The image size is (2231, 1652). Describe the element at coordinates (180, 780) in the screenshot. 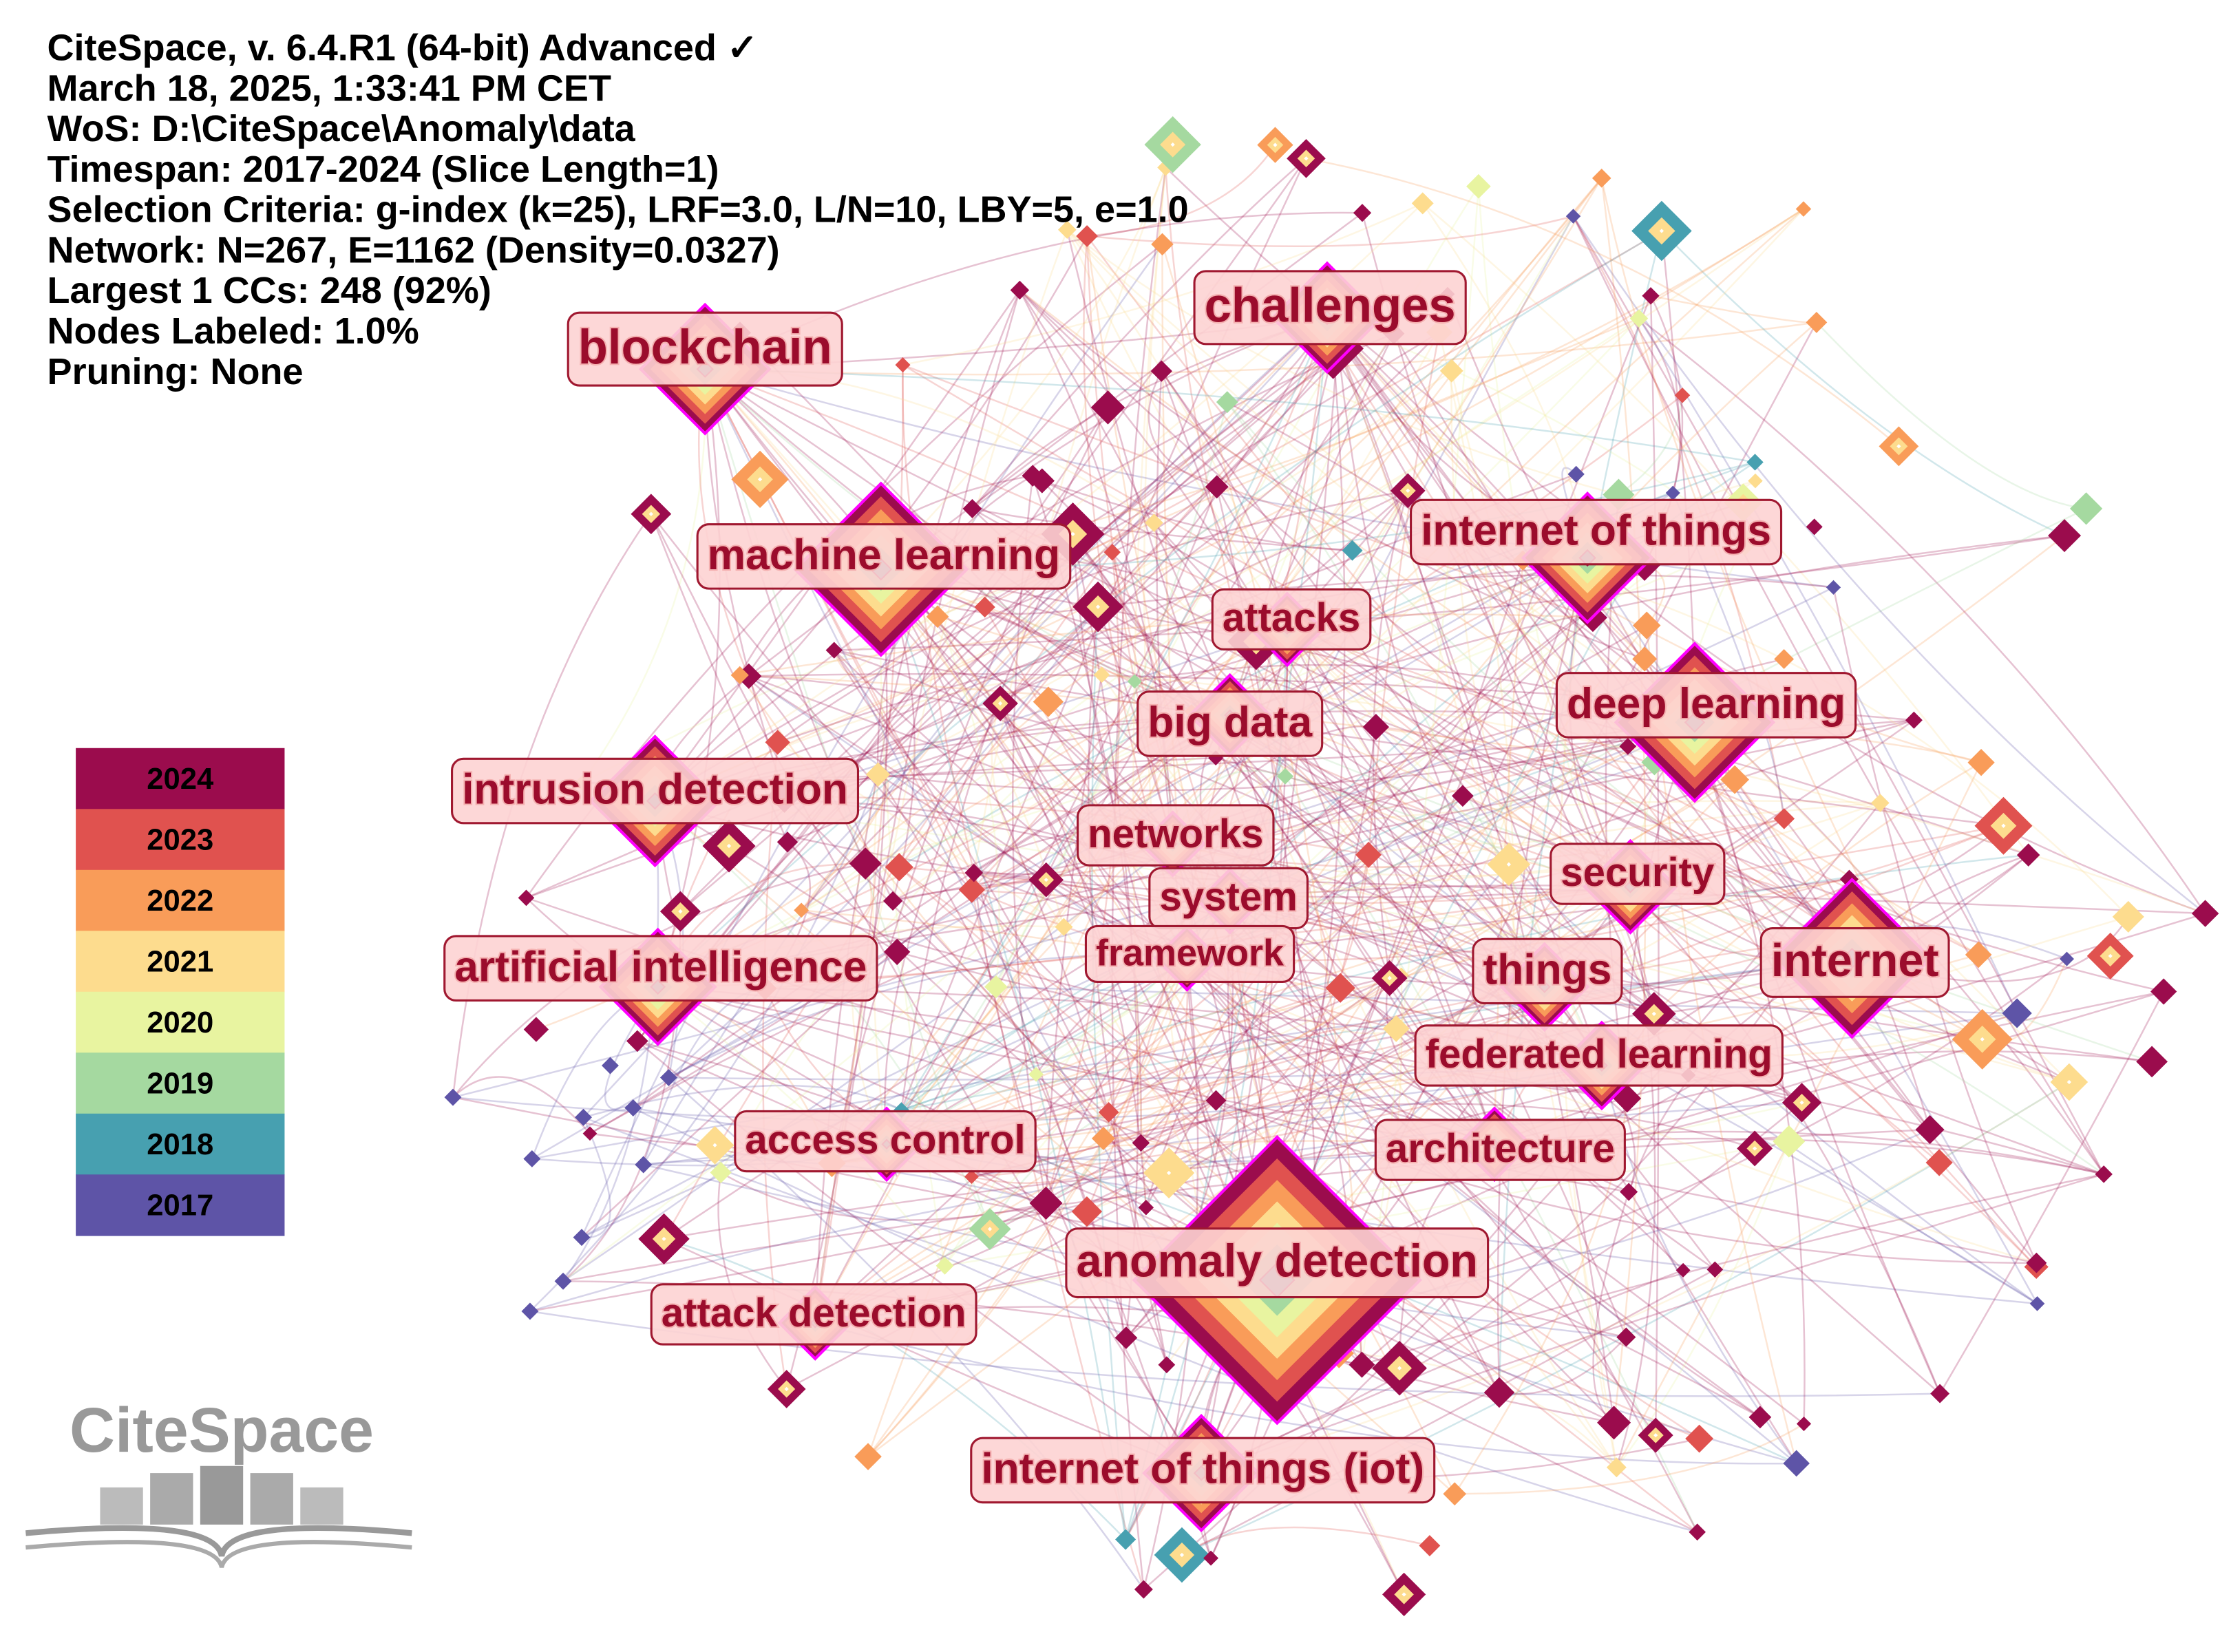

I see `legend-label: 2024` at that location.